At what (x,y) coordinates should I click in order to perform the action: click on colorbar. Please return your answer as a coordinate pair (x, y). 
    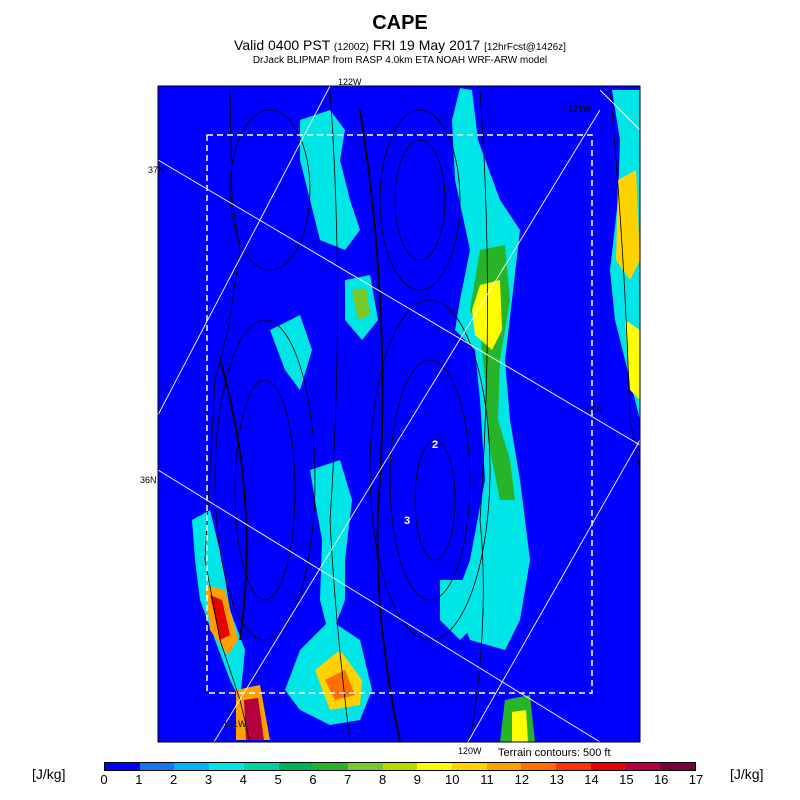
    Looking at the image, I should click on (400, 766).